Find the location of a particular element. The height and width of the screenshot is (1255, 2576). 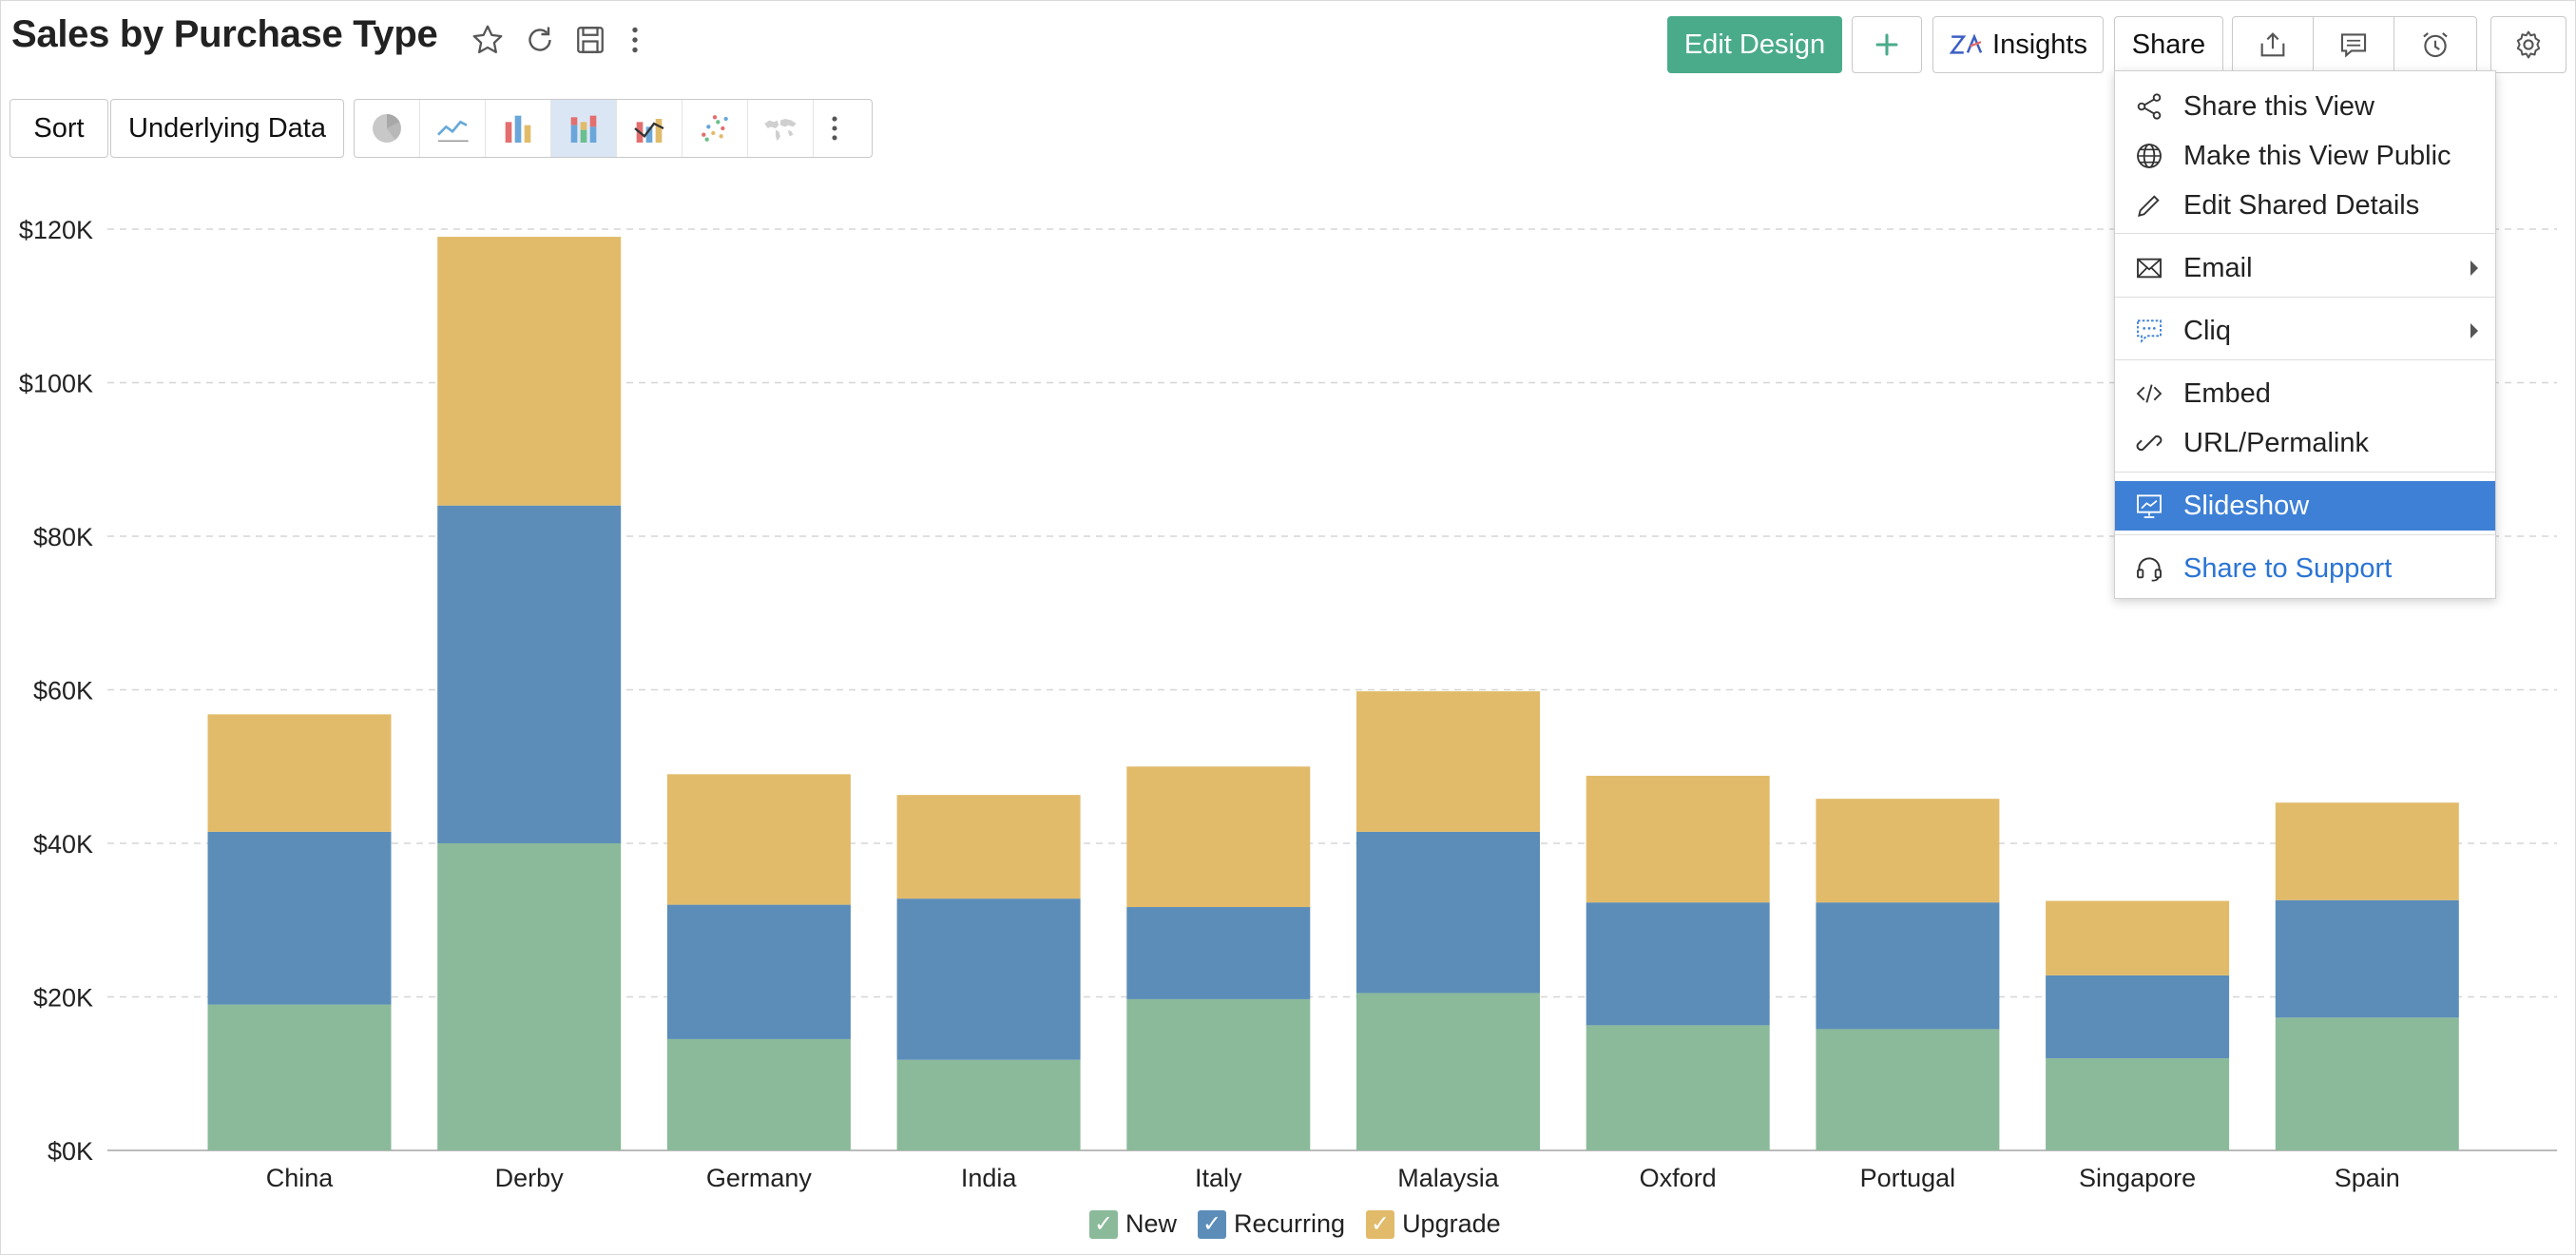

menu-item-share-this-view: Share this View is located at coordinates (2305, 106).